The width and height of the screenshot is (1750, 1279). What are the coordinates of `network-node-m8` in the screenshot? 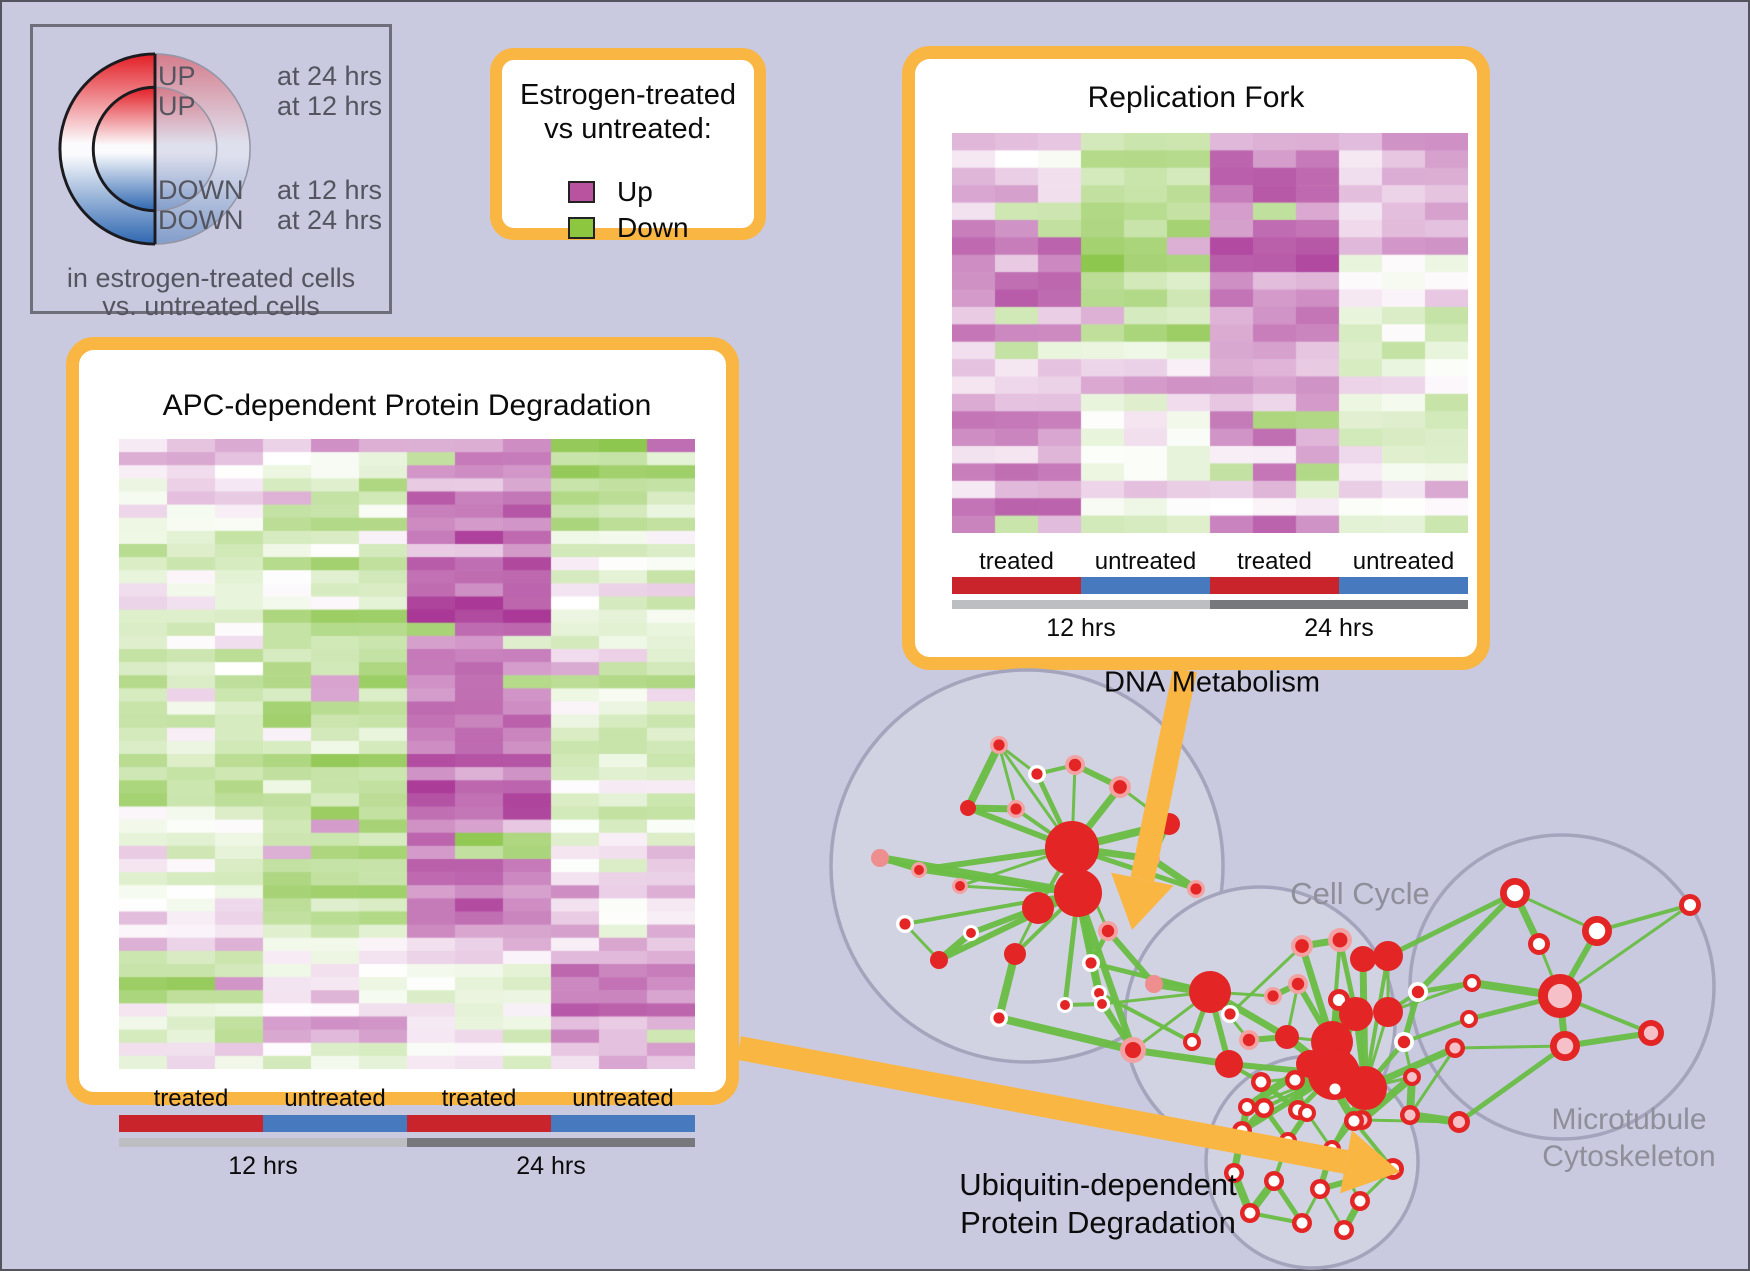 It's located at (1651, 1033).